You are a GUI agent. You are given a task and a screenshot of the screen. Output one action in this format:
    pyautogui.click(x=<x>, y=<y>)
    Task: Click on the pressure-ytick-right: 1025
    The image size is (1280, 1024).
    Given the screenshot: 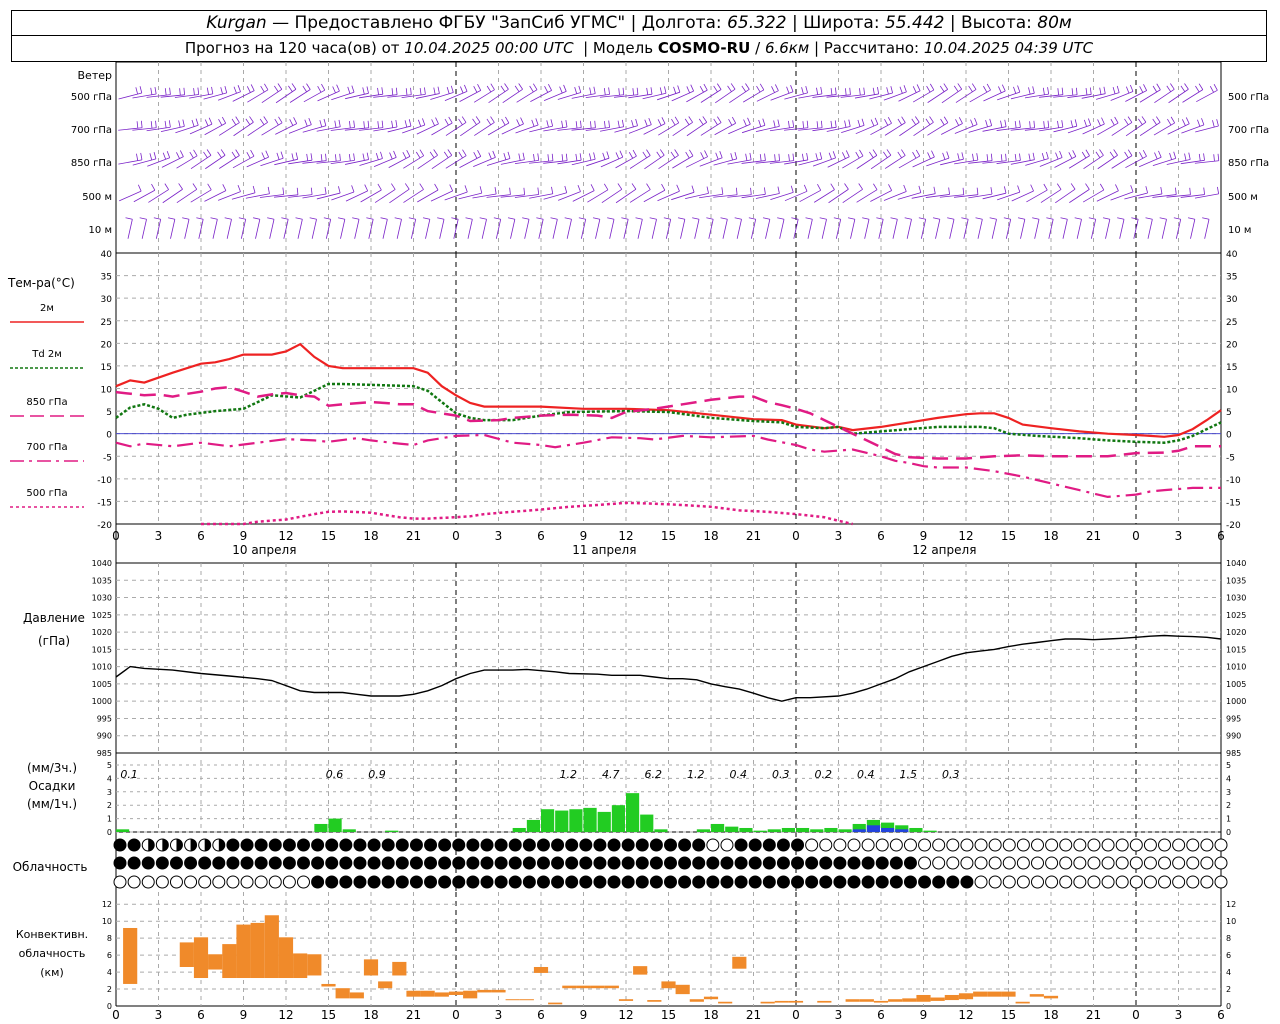 What is the action you would take?
    pyautogui.click(x=1236, y=615)
    